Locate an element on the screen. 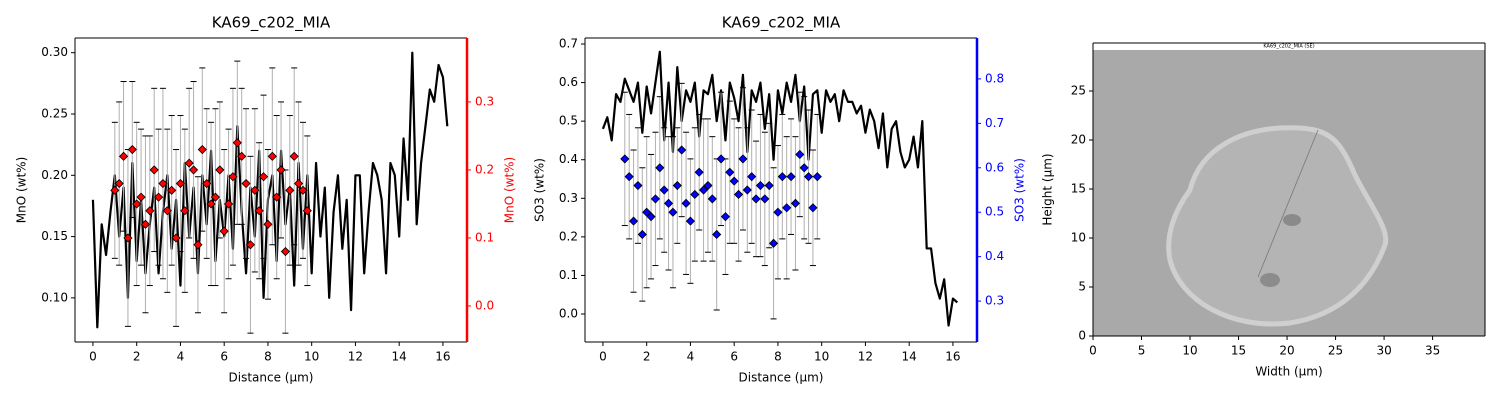 The height and width of the screenshot is (400, 1500). y2-axis-label: SO3 (wt%) is located at coordinates (1020, 190).